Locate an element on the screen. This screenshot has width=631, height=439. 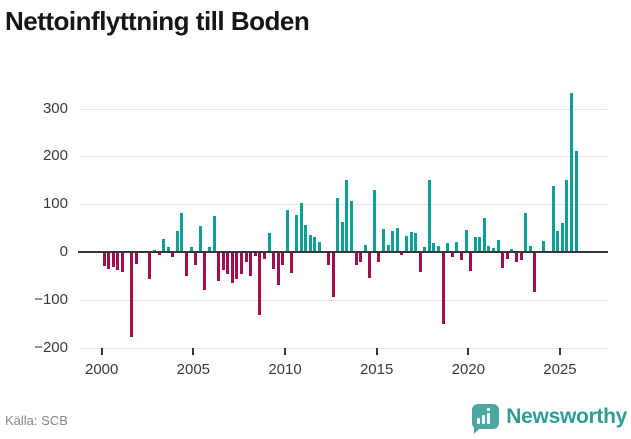
source-label: Källa: SCB is located at coordinates (36, 420).